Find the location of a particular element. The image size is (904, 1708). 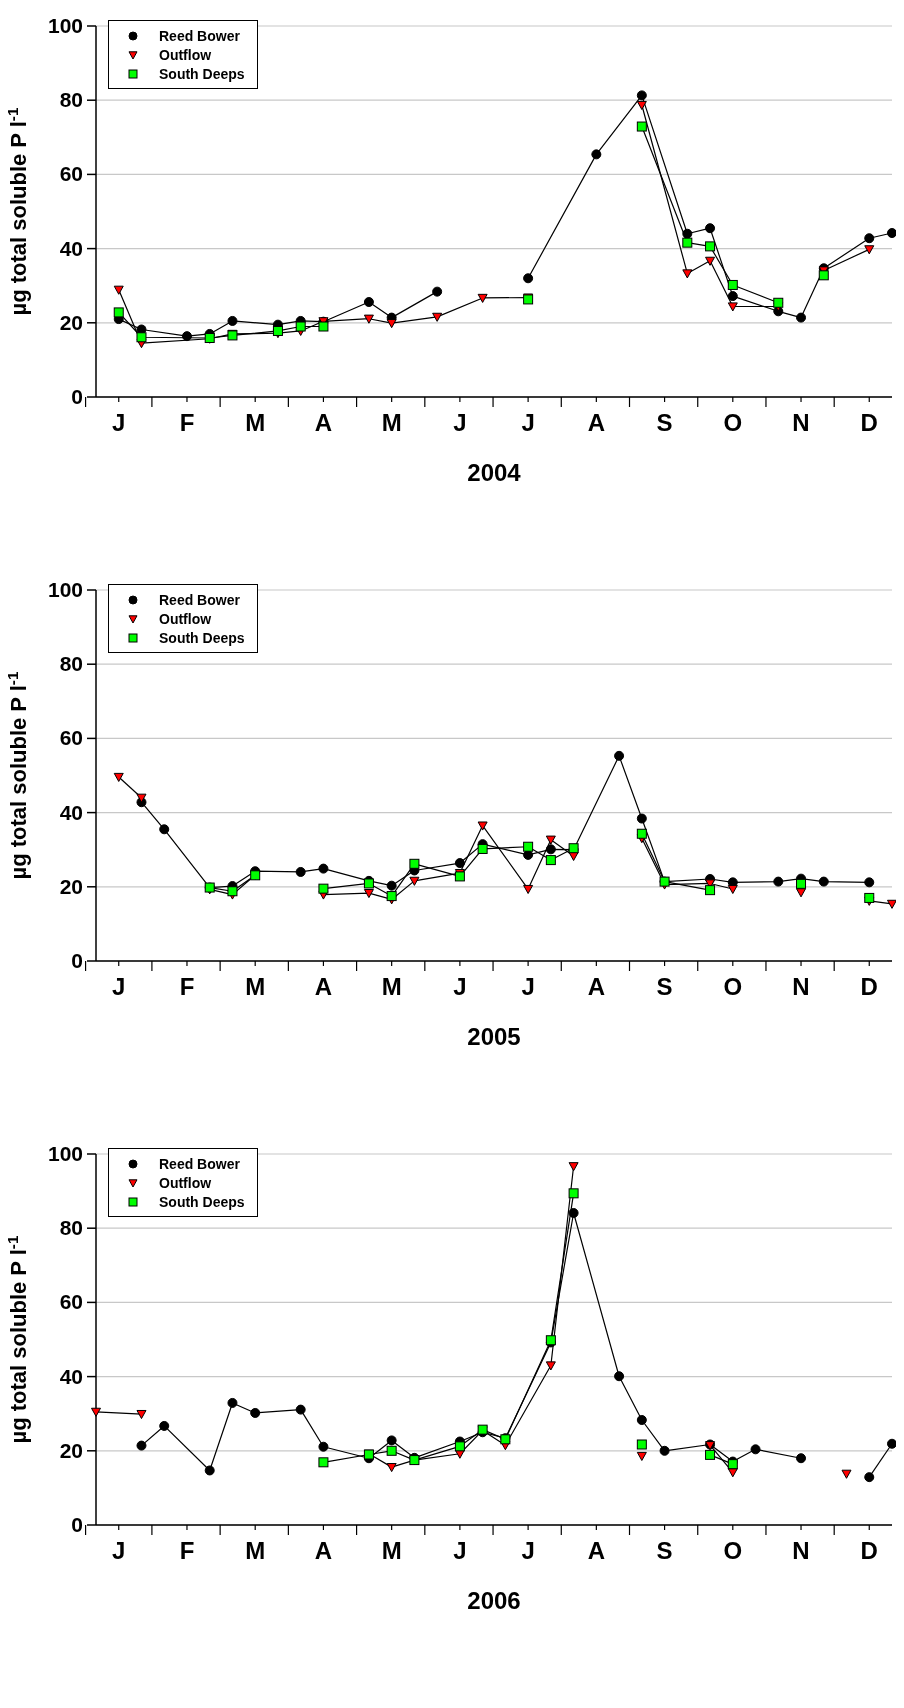

x-axis-title: 2006 is located at coordinates (494, 1600).